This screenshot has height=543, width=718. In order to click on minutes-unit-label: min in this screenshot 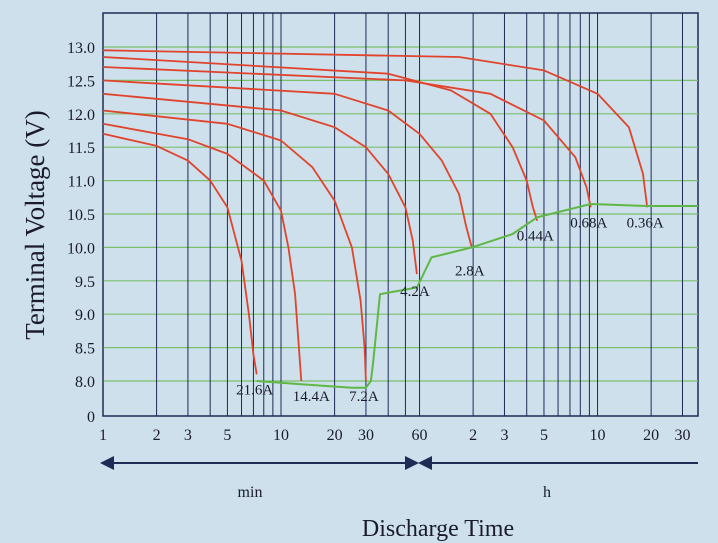, I will do `click(250, 492)`.